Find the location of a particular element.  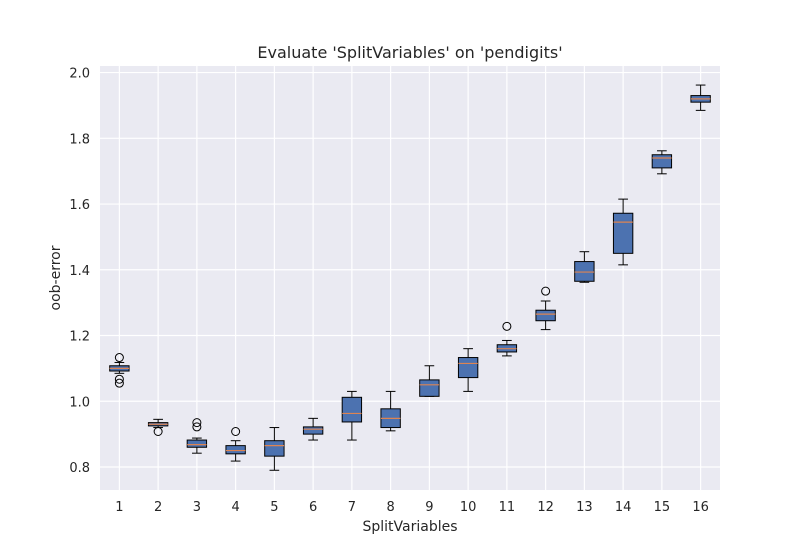

y-tick-label-2: 1.2 is located at coordinates (79, 337).